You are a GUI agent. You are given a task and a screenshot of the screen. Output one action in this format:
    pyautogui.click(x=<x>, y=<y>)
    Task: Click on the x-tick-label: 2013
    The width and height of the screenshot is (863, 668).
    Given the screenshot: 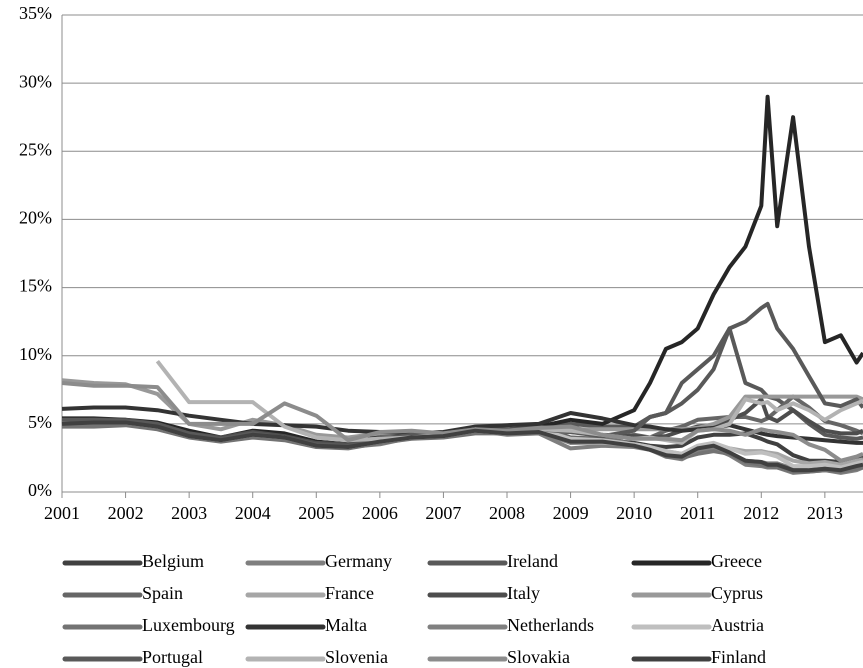 What is the action you would take?
    pyautogui.click(x=825, y=513)
    